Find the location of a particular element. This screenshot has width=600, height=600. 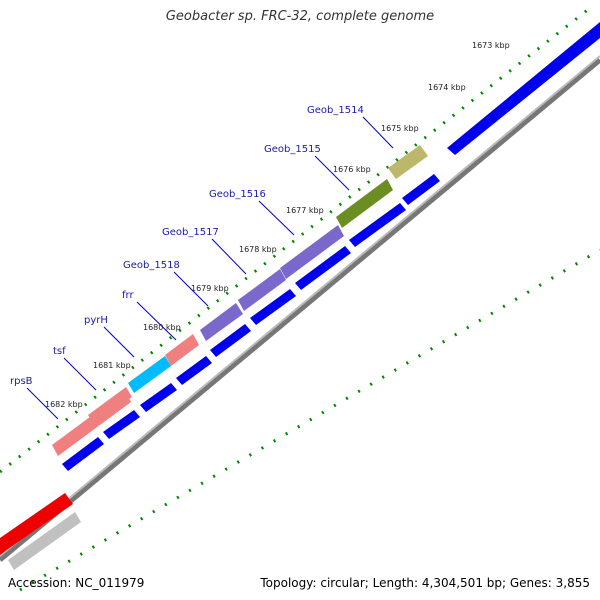

label-geob1516: Geob_1516 is located at coordinates (237, 194).